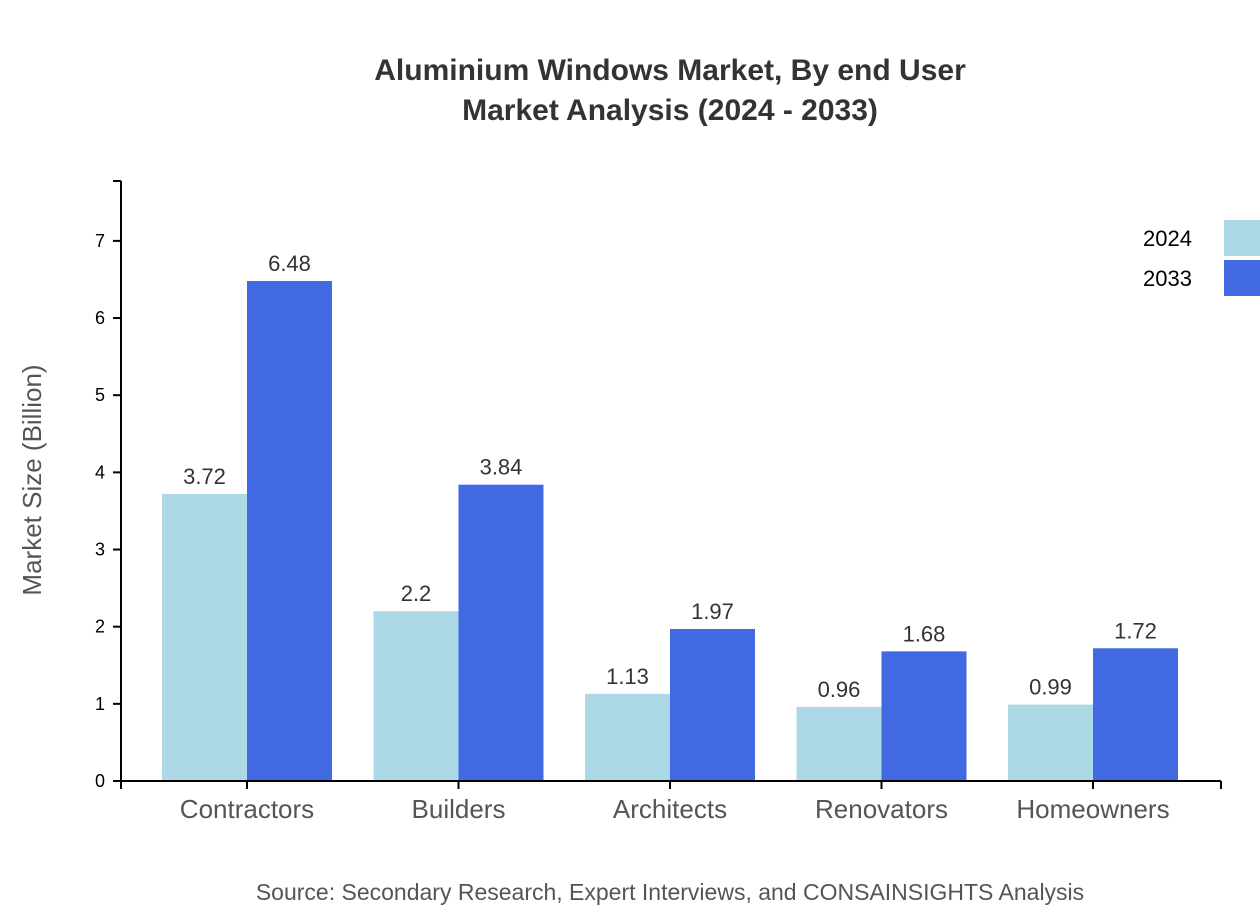 The height and width of the screenshot is (920, 1260). I want to click on x-tick-label: Homeowners, so click(1092, 809).